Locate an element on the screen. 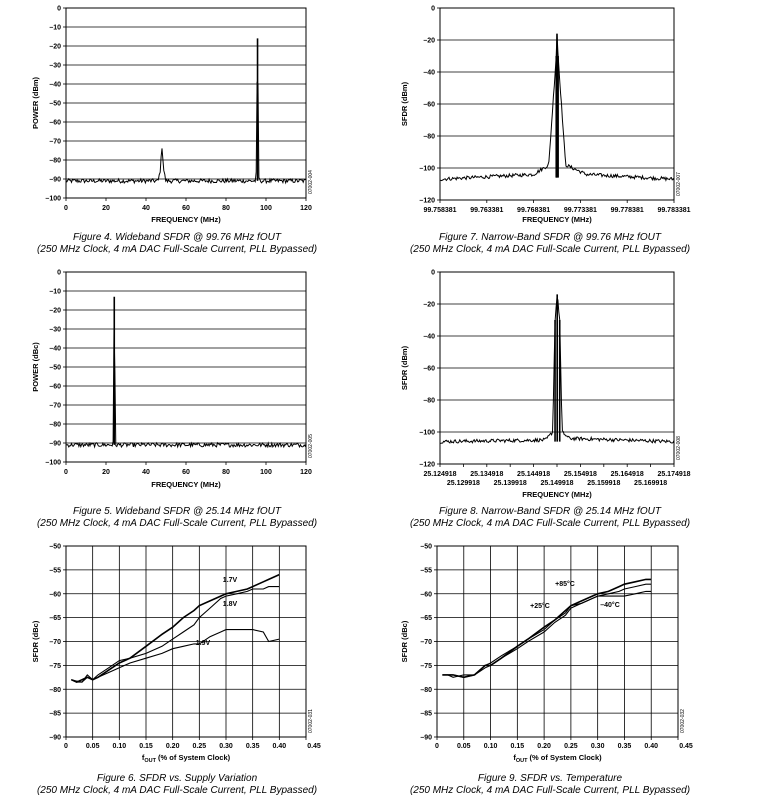 Image resolution: width=759 pixels, height=805 pixels. x-tick-label: 100 is located at coordinates (266, 472).